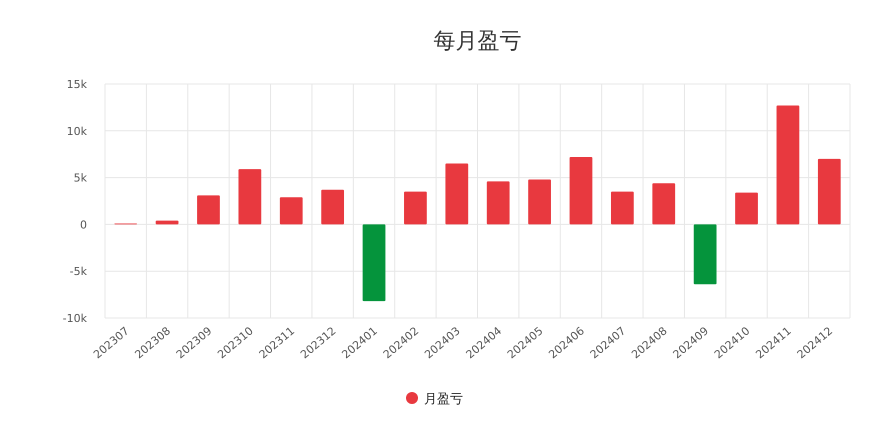 This screenshot has width=884, height=436. Describe the element at coordinates (81, 178) in the screenshot. I see `y-tick-label: 5k` at that location.